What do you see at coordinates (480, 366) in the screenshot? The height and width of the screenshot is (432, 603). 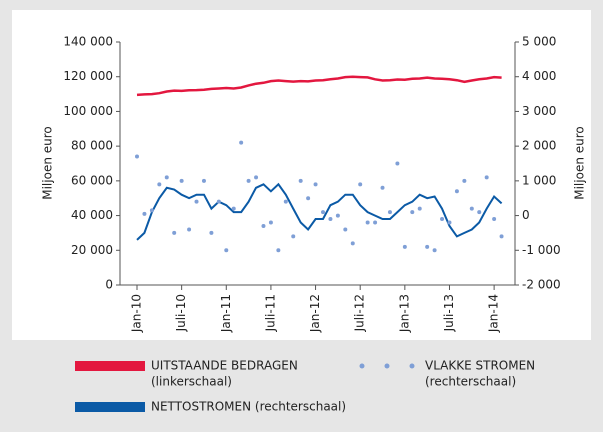 I see `legend-label: VLAKKE STROMEN` at bounding box center [480, 366].